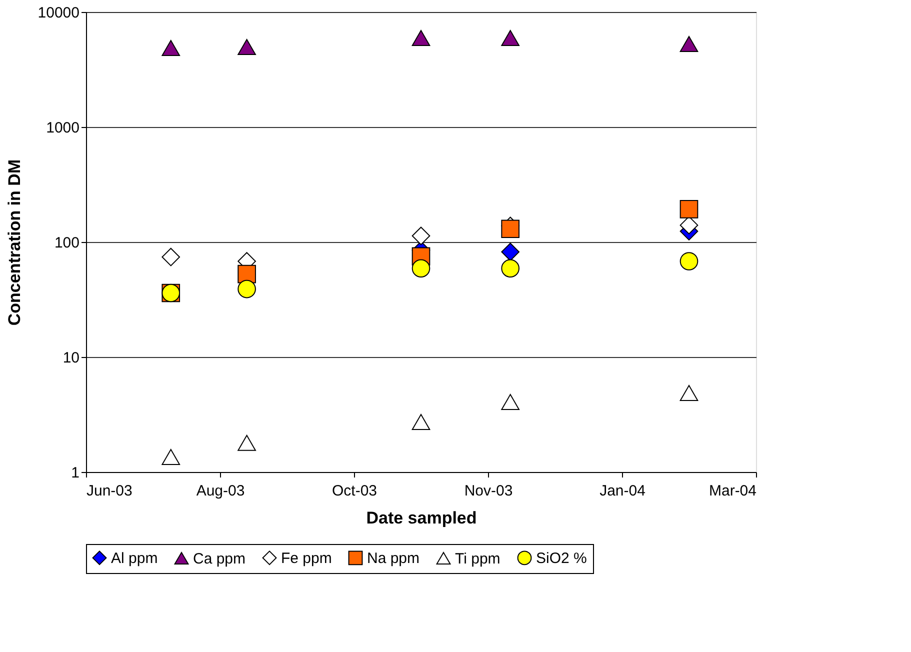 Image resolution: width=911 pixels, height=652 pixels. Describe the element at coordinates (488, 491) in the screenshot. I see `x-tick-label: Nov-03` at that location.